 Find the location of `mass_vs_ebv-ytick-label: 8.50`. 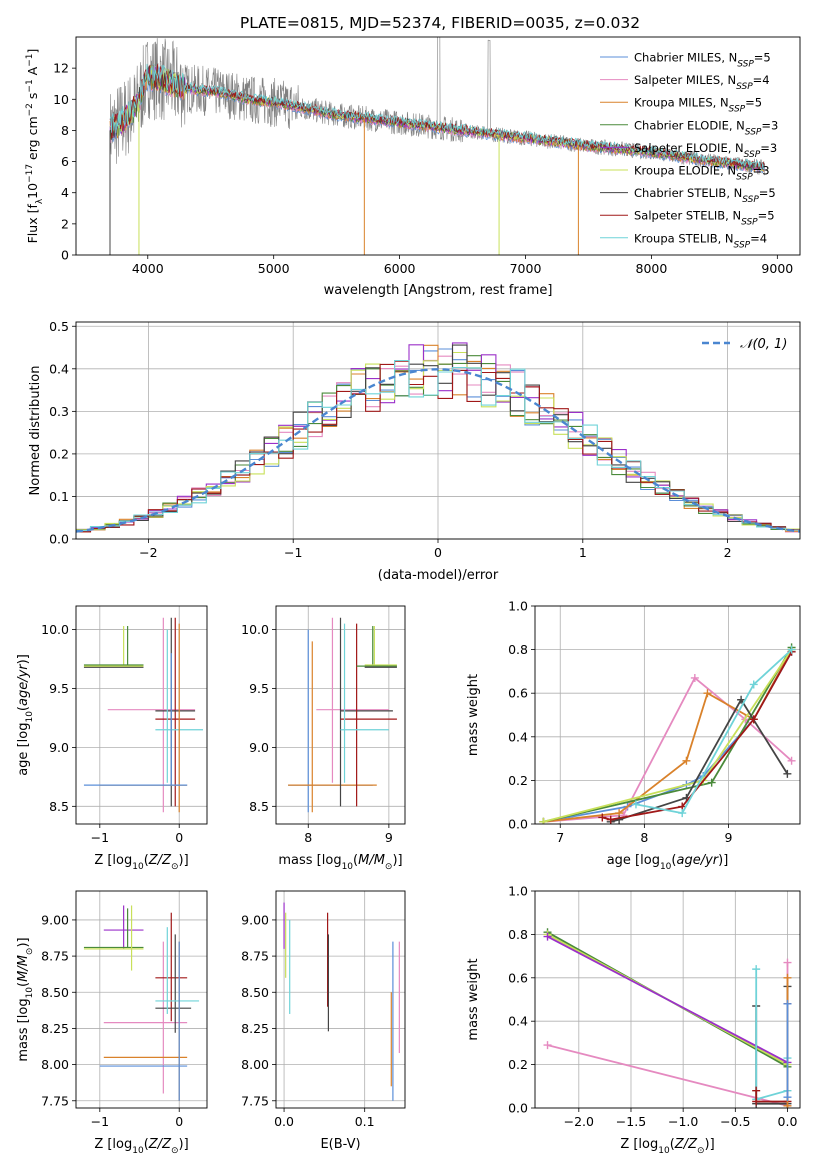

mass_vs_ebv-ytick-label: 8.50 is located at coordinates (255, 992).